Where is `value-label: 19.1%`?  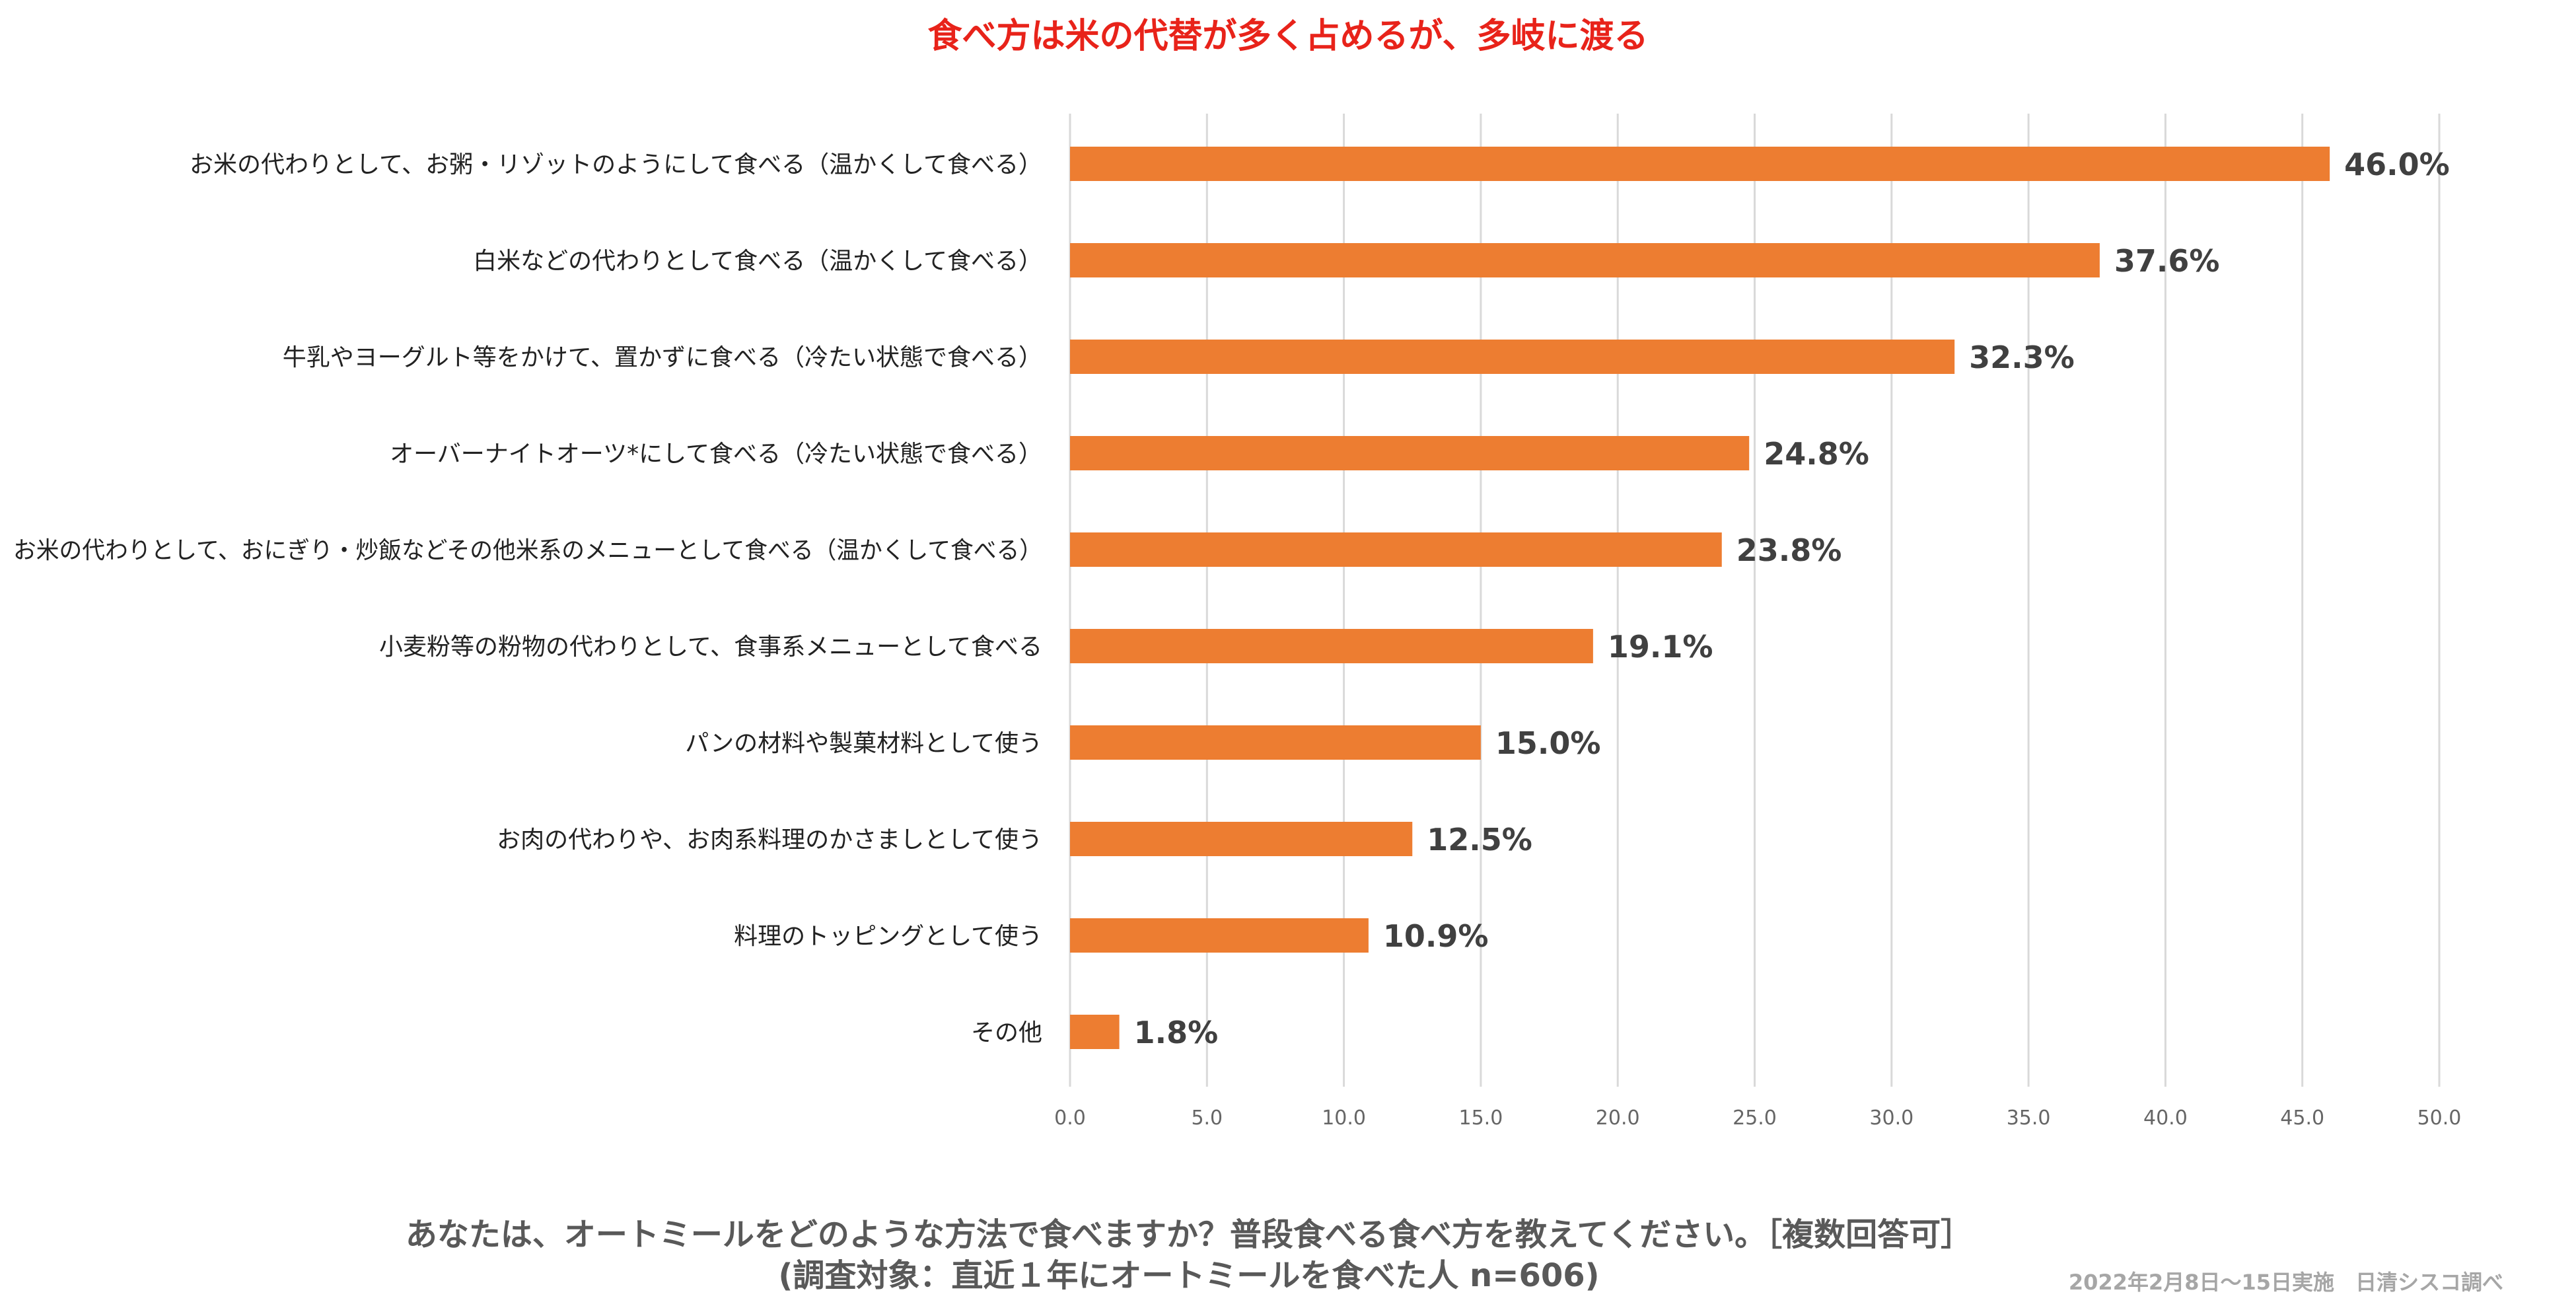
value-label: 19.1% is located at coordinates (1661, 647).